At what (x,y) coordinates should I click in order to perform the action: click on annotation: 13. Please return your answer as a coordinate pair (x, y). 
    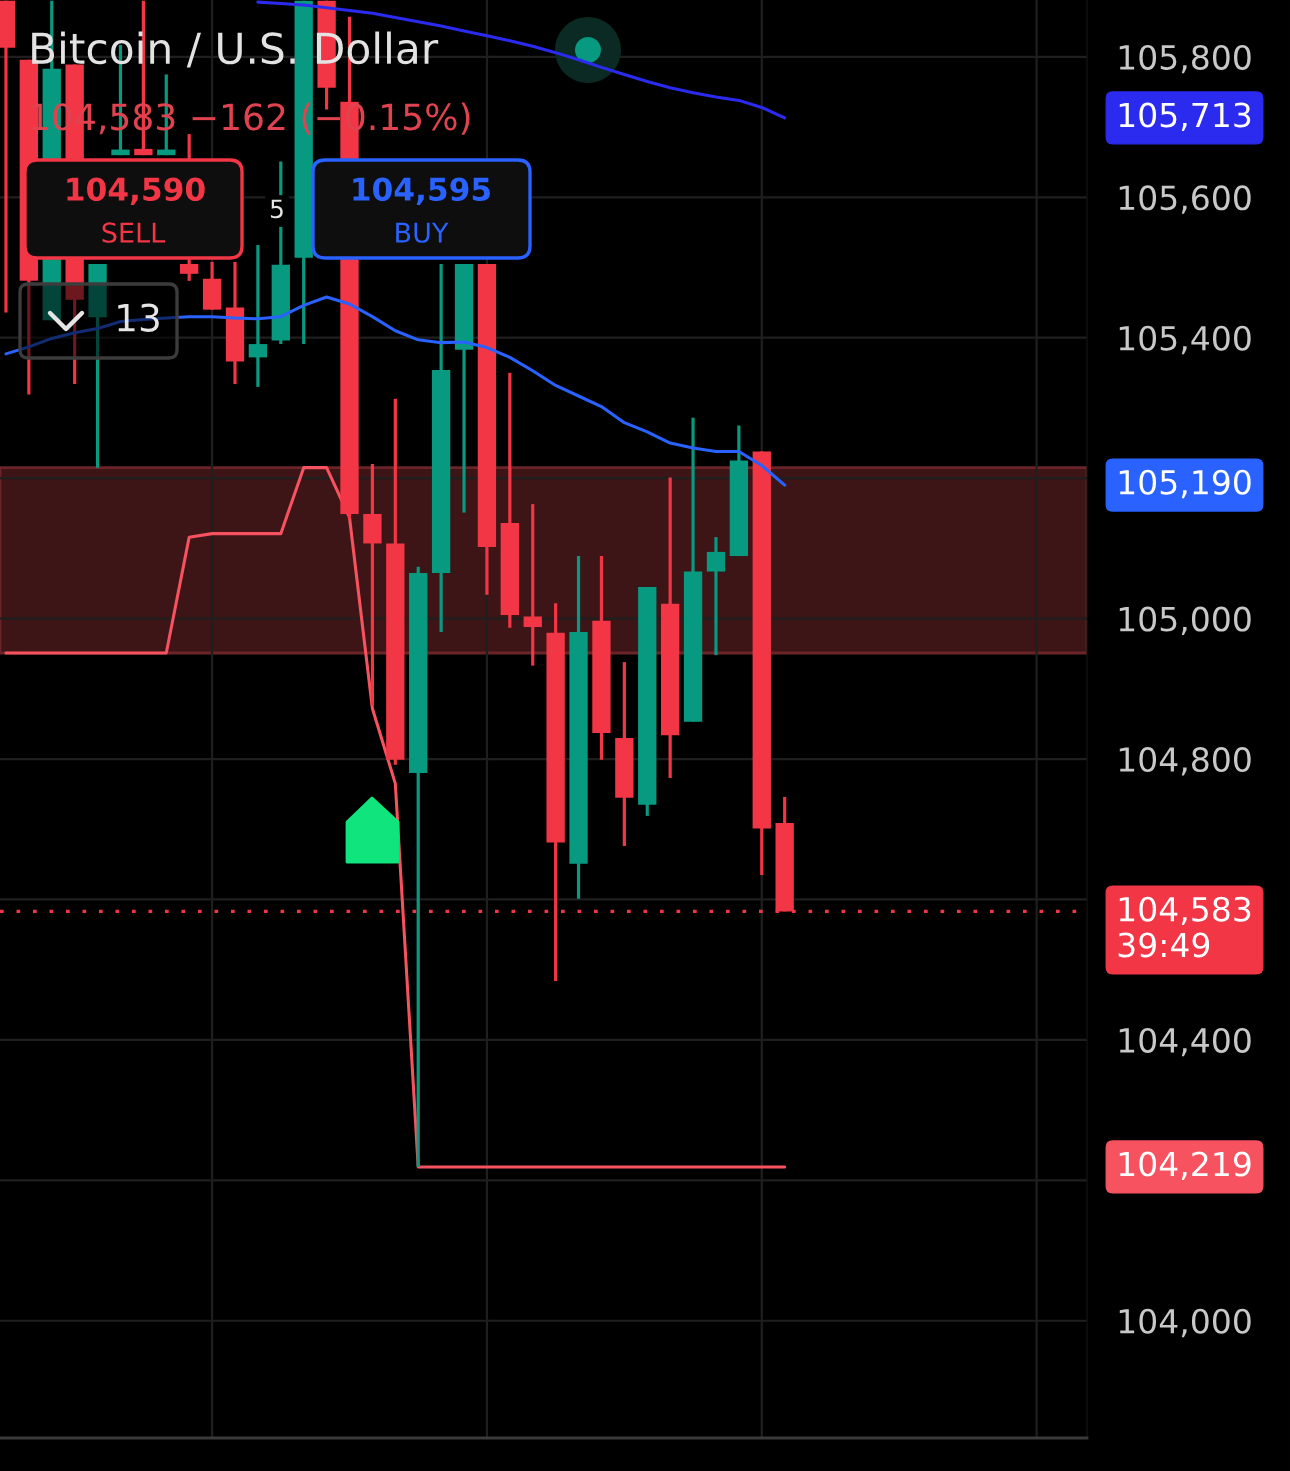
    Looking at the image, I should click on (138, 317).